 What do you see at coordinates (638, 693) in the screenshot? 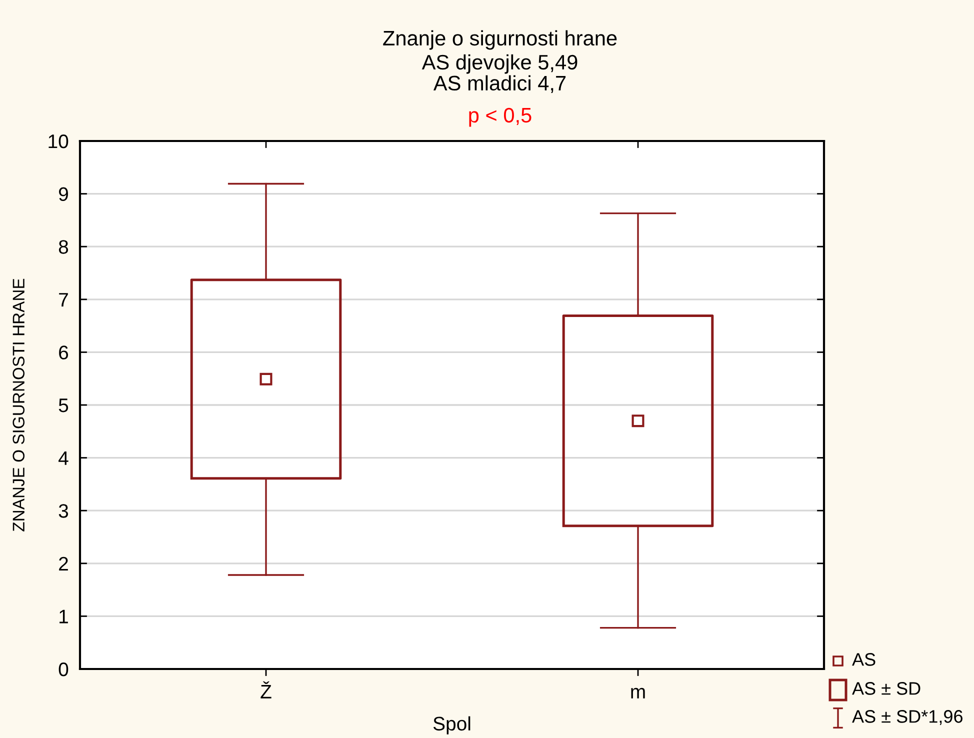
I see `x-tick-label: m` at bounding box center [638, 693].